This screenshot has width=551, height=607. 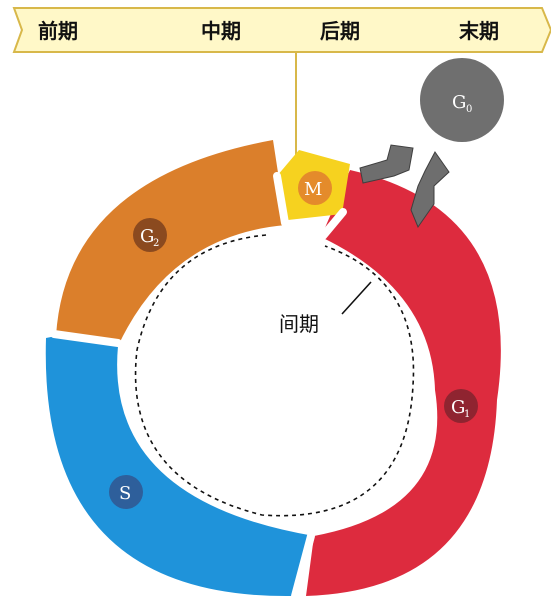 I want to click on g2-badge-subscript: 2, so click(x=156, y=243).